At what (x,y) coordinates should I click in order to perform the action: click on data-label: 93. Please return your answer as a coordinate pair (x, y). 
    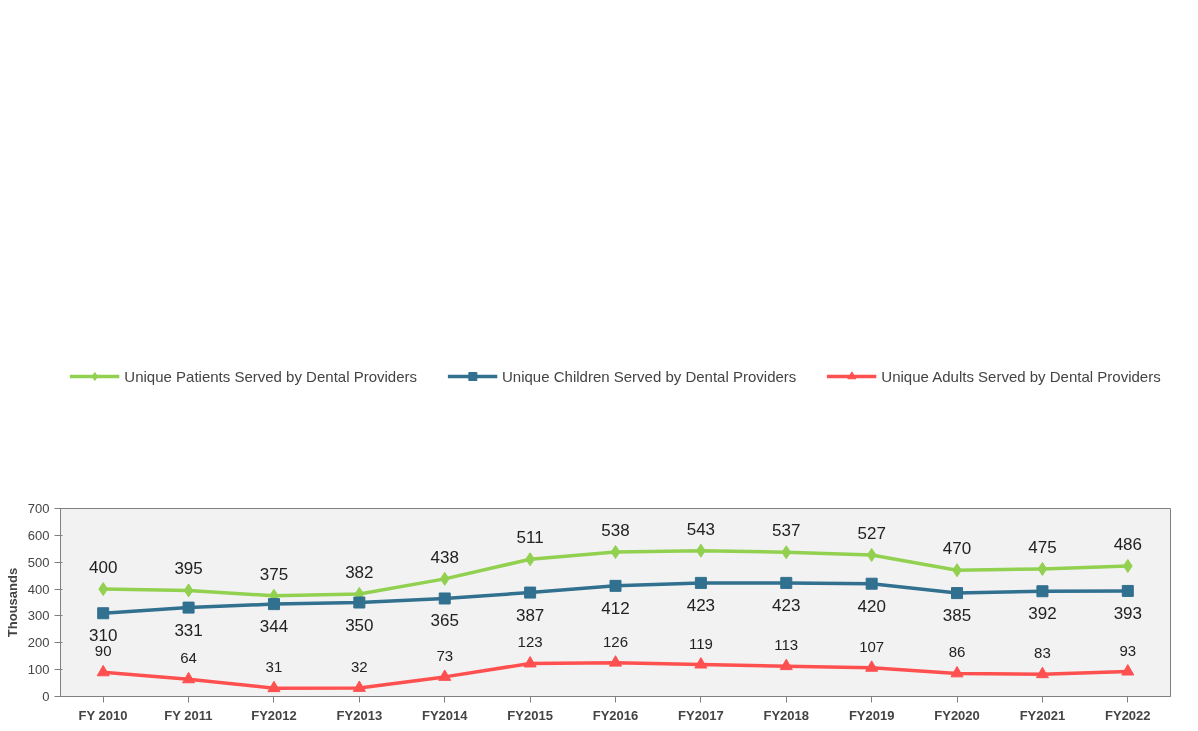
    Looking at the image, I should click on (1128, 650).